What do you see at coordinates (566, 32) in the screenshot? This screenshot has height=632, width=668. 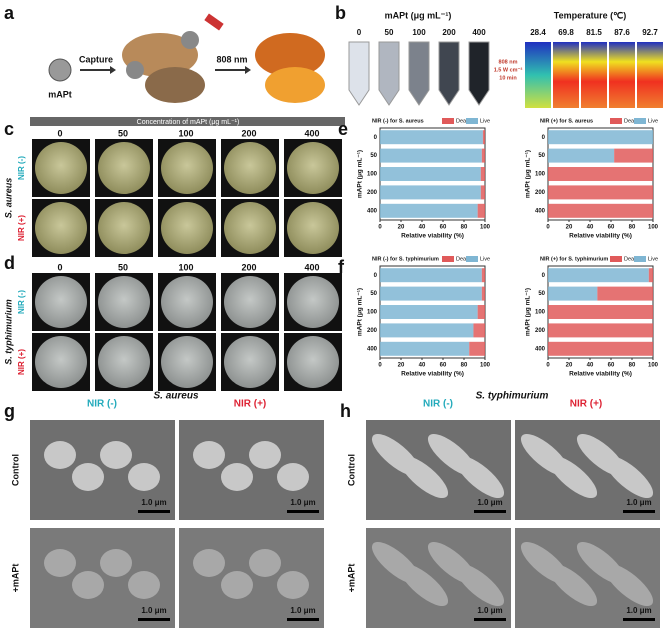 I see `label: 69.8` at bounding box center [566, 32].